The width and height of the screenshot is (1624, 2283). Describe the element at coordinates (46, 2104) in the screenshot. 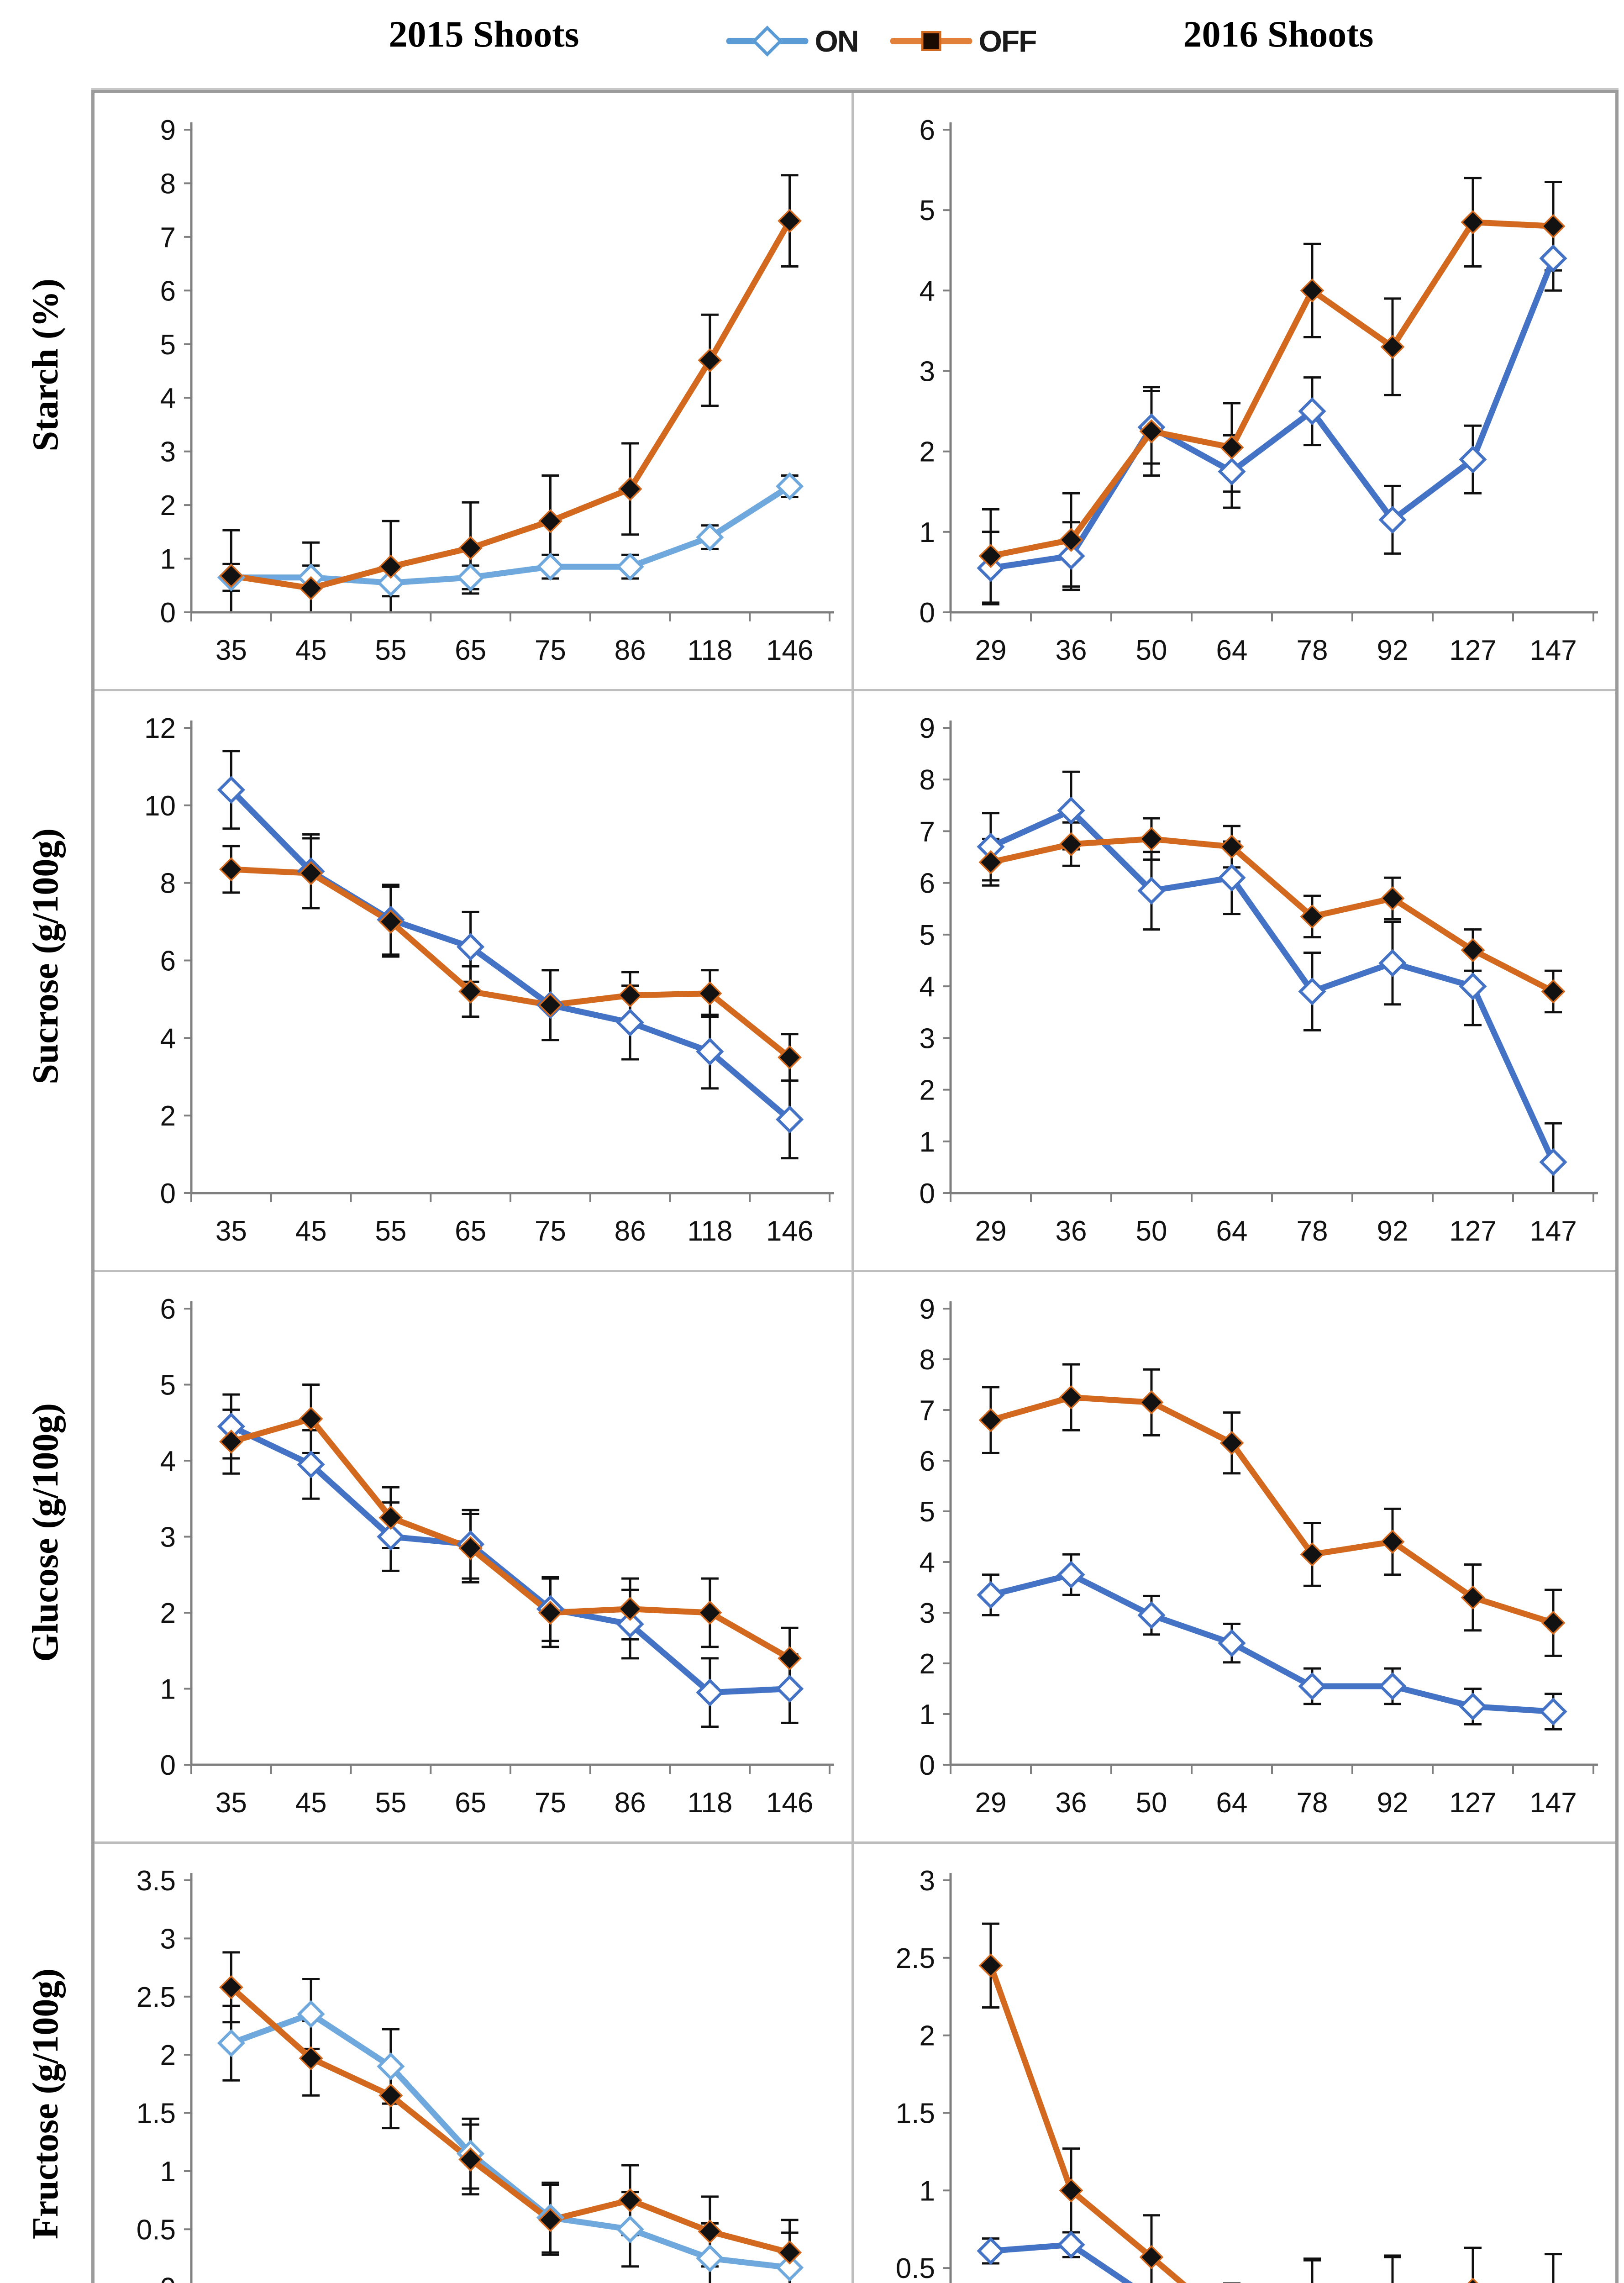

I see `row-label-fructose: Fructose (g/100g)` at that location.